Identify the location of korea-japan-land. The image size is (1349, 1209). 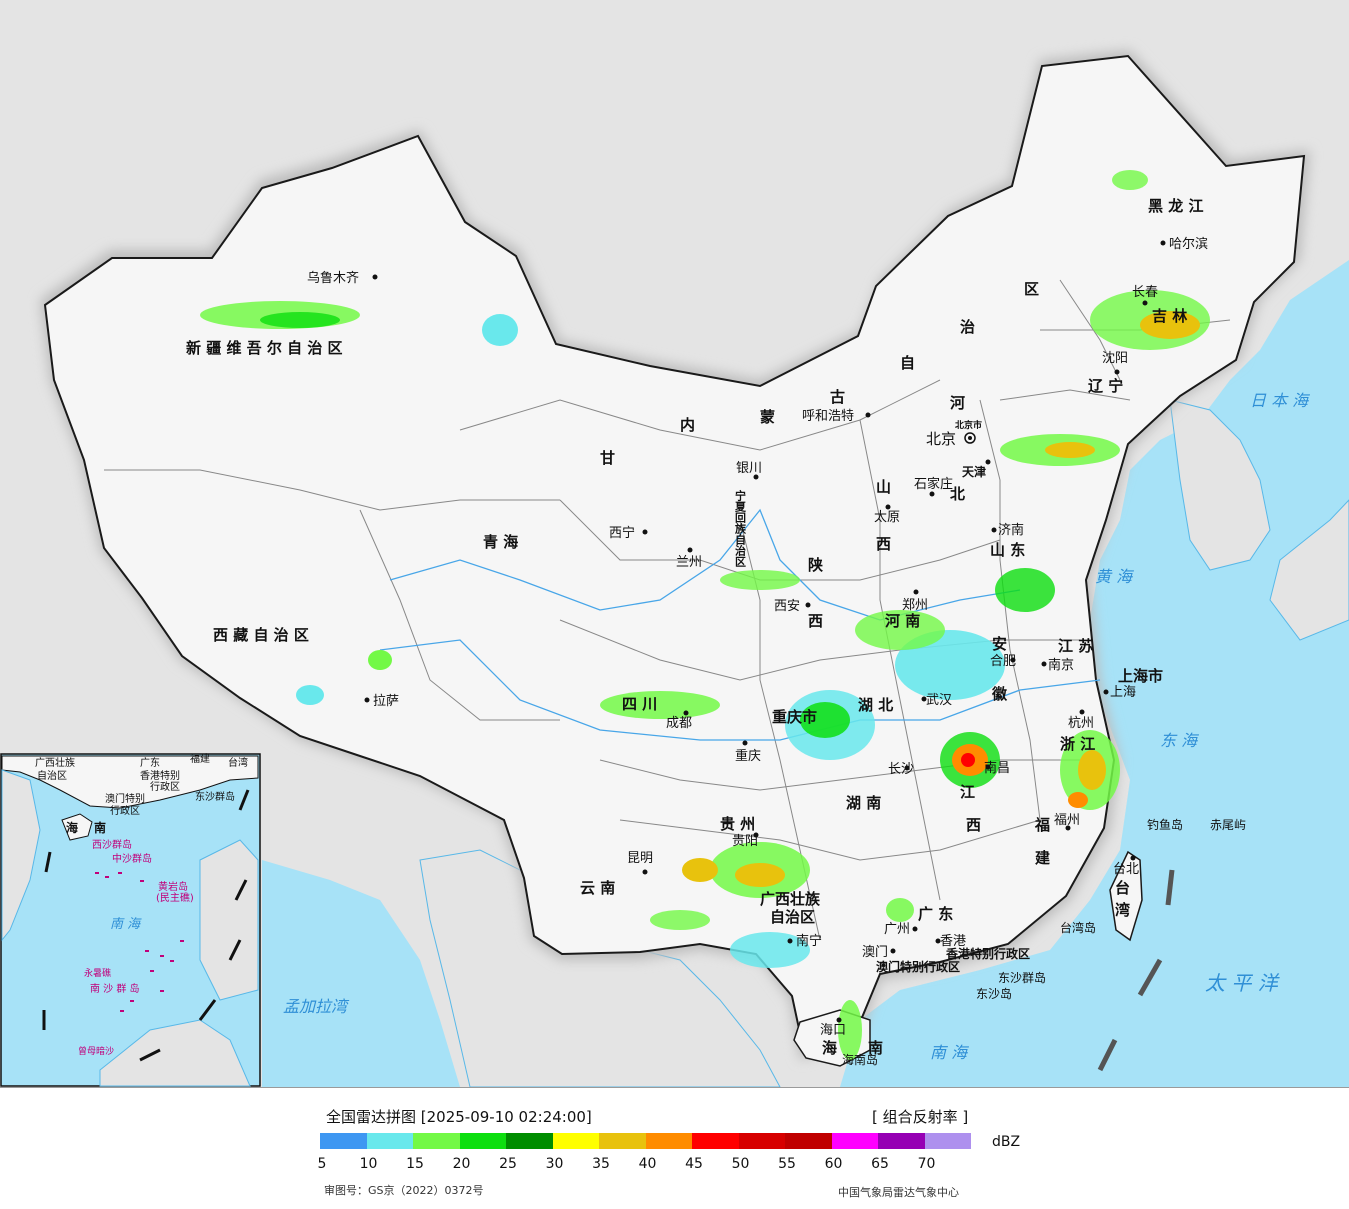
(1220, 485).